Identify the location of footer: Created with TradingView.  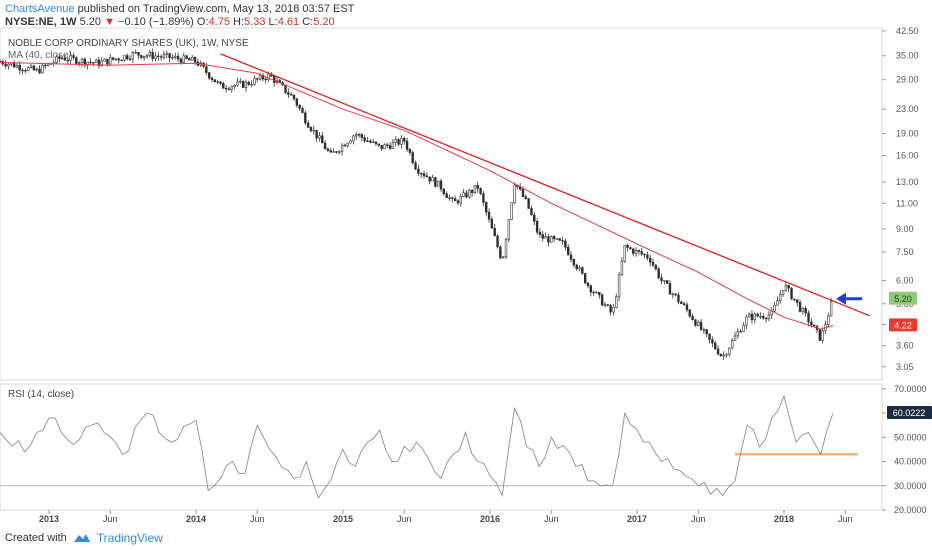
(84, 538).